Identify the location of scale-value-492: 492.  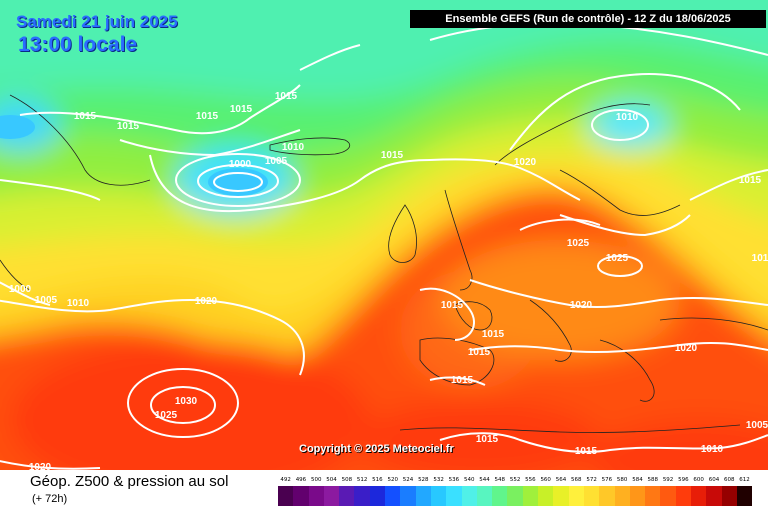
(285, 480).